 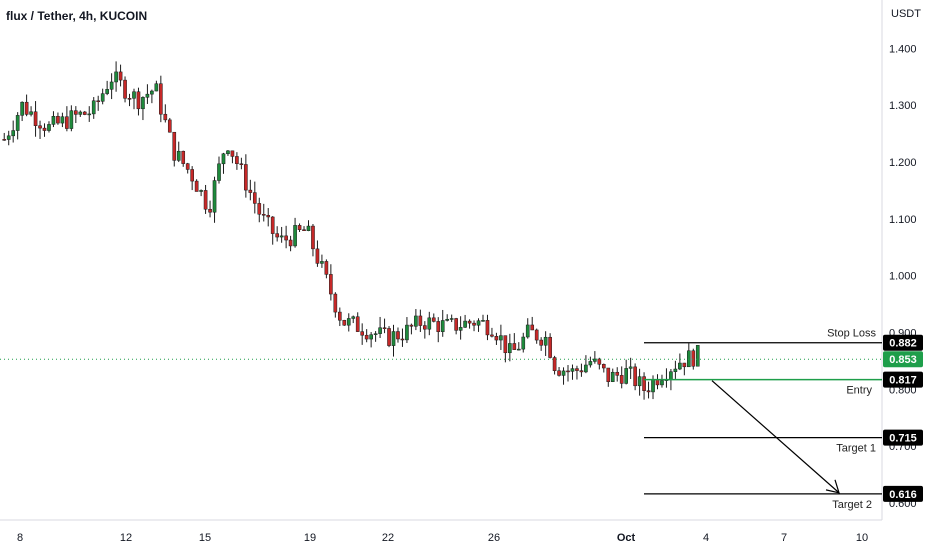 What do you see at coordinates (903, 495) in the screenshot?
I see `price-label-value: 0.616` at bounding box center [903, 495].